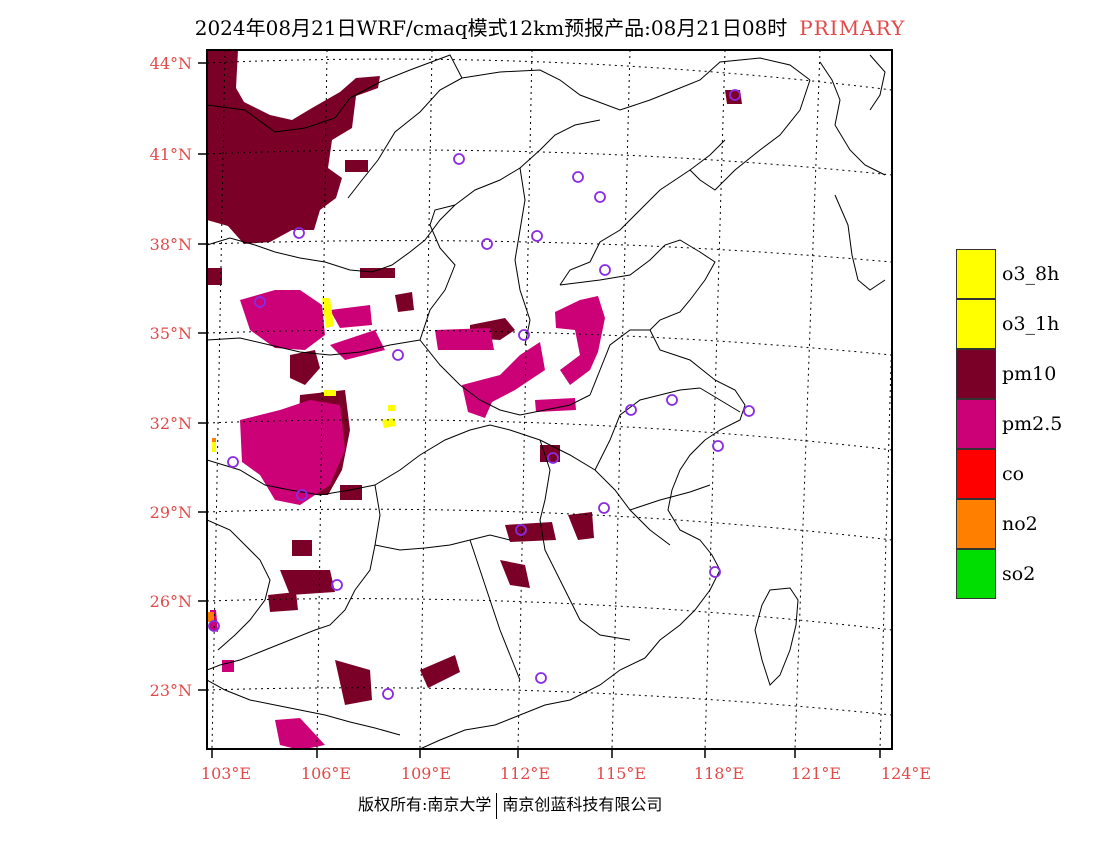 The width and height of the screenshot is (1100, 850). What do you see at coordinates (212, 530) in the screenshot?
I see `no2-patches` at bounding box center [212, 530].